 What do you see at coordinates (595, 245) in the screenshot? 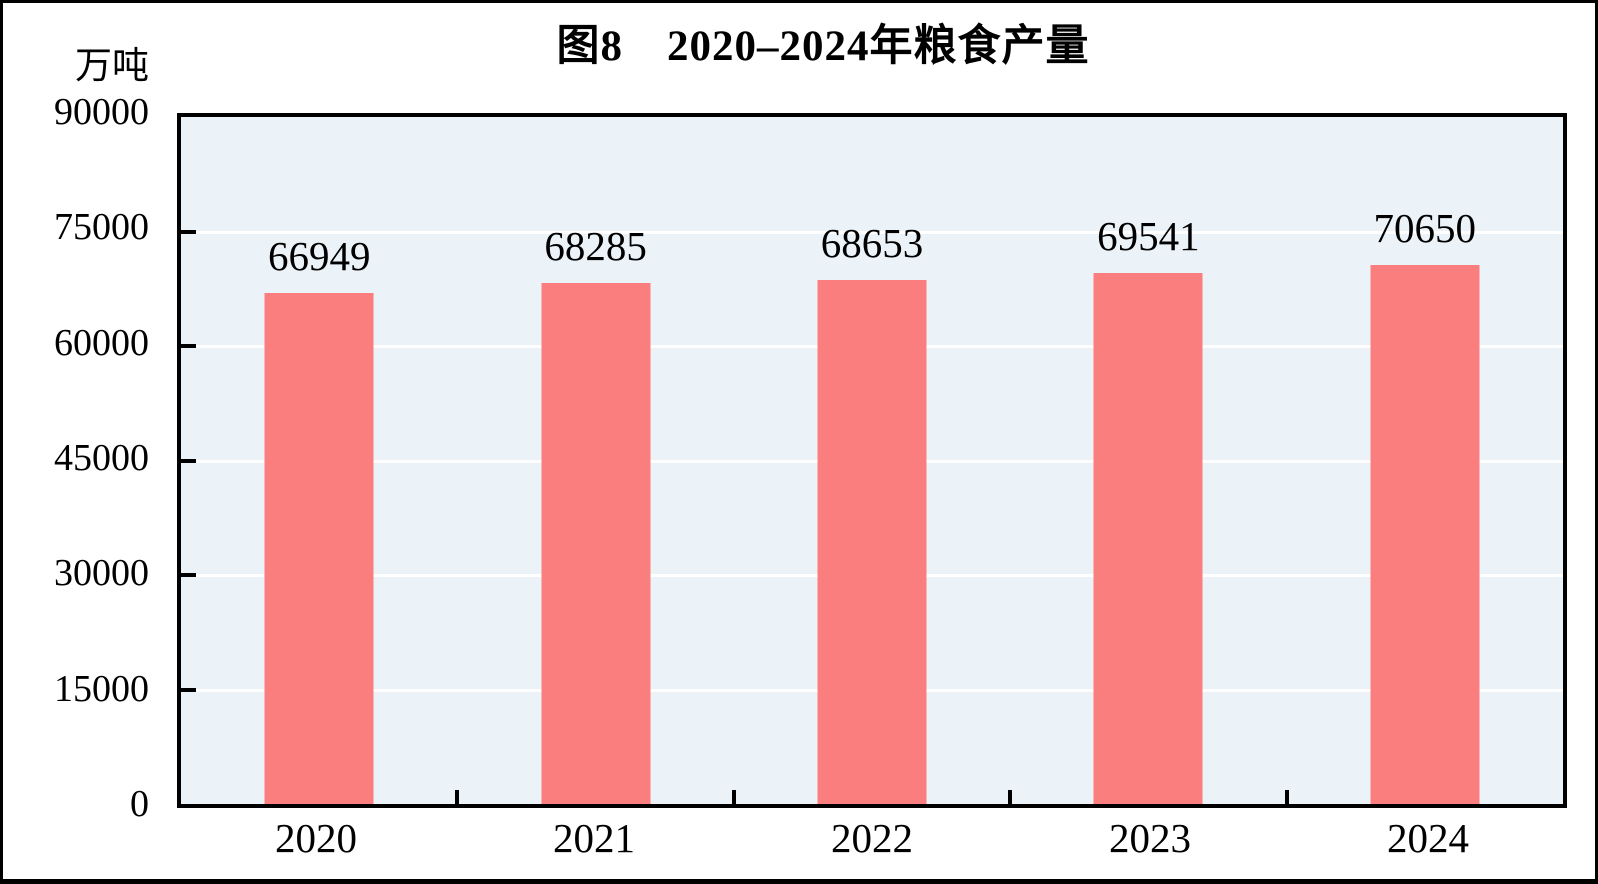
I see `bar-value-label: 68285` at bounding box center [595, 245].